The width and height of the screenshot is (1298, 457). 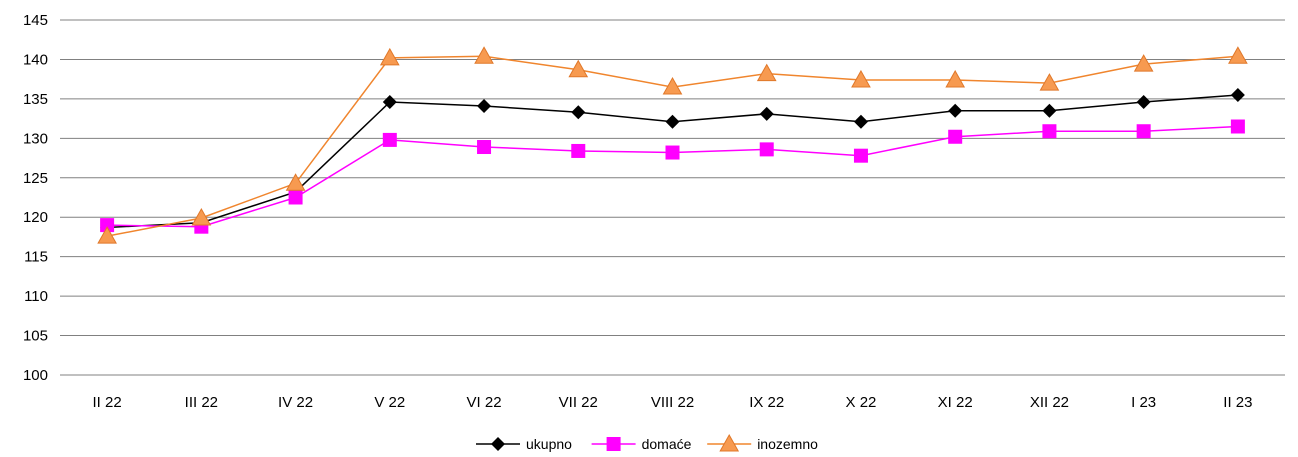 I want to click on x-tick-label: IX 22, so click(x=766, y=402).